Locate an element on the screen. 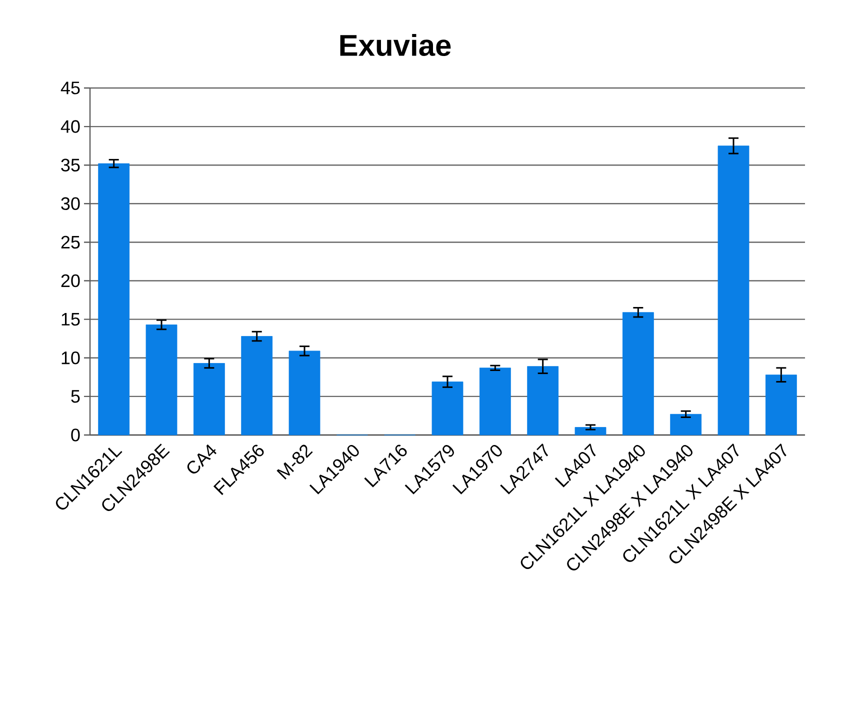 This screenshot has height=711, width=845. y-tick-label: 0 is located at coordinates (75, 435).